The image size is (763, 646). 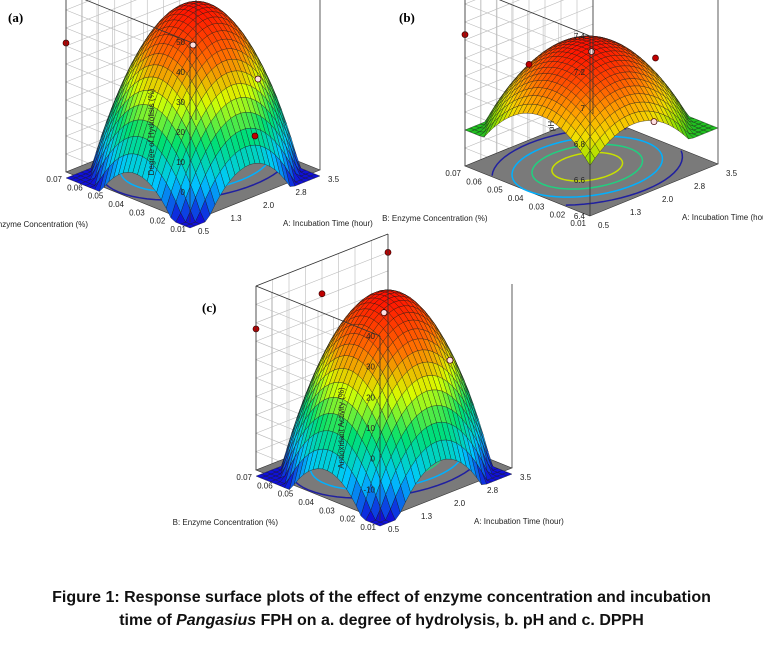 I want to click on panel-letter: (b), so click(x=407, y=17).